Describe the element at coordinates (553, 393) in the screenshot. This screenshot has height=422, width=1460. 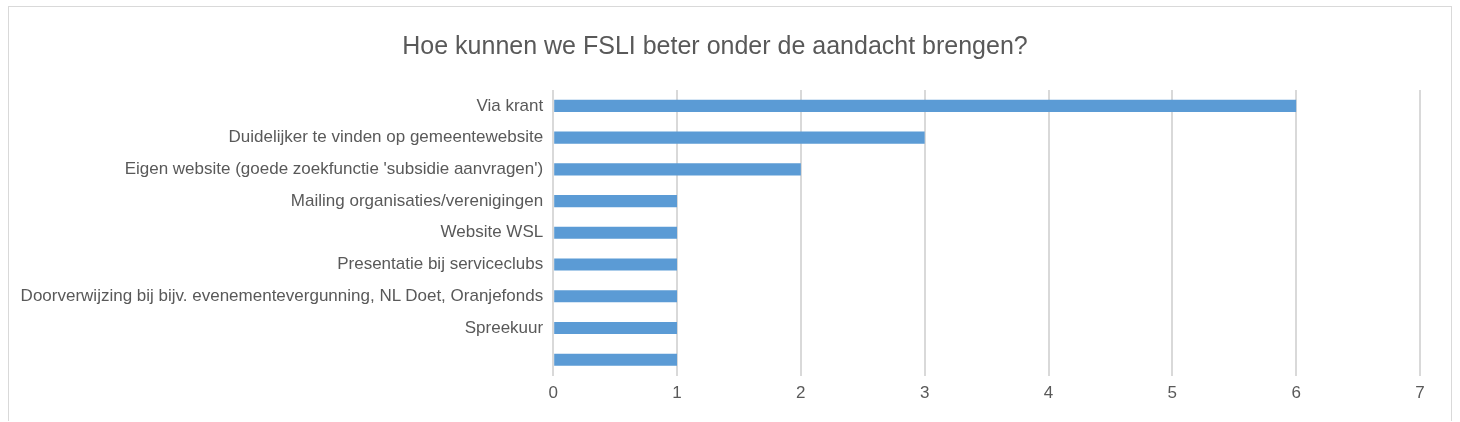
I see `x-tick-label: 0` at that location.